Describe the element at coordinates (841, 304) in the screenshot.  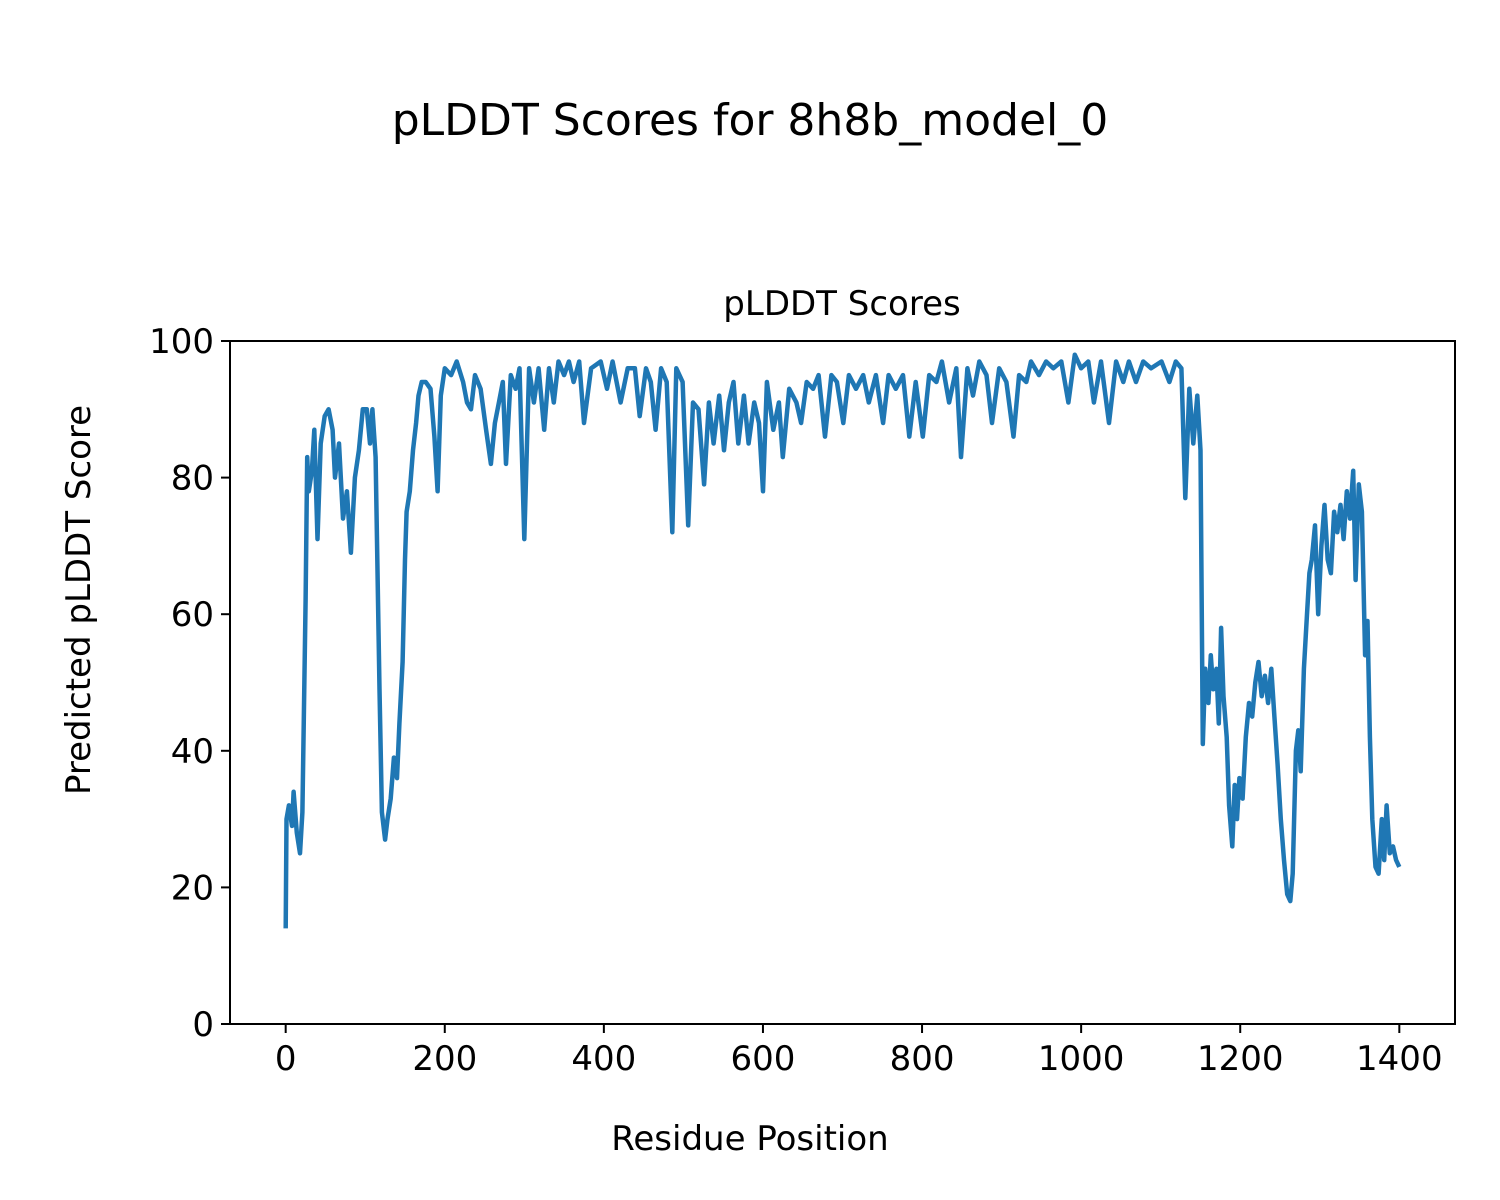
I see `axes-title: pLDDT Scores` at that location.